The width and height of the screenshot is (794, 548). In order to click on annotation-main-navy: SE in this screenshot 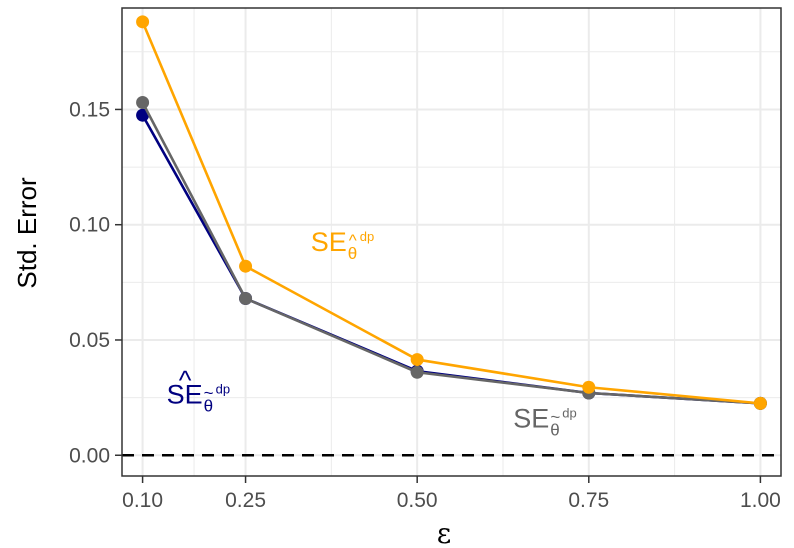, I will do `click(185, 394)`.